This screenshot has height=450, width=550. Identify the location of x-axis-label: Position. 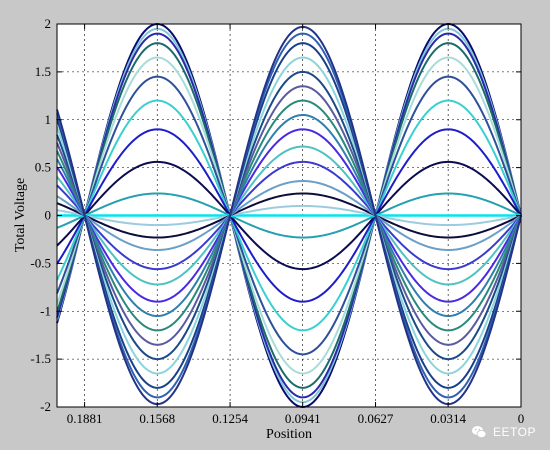
(289, 434).